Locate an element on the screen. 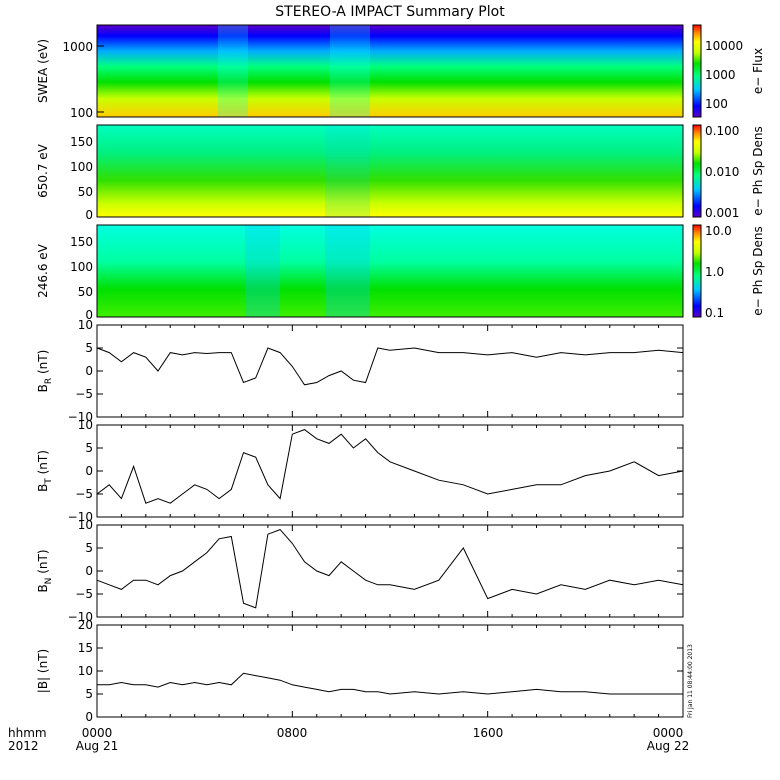  pad650-tick-0: 0 is located at coordinates (89, 215).